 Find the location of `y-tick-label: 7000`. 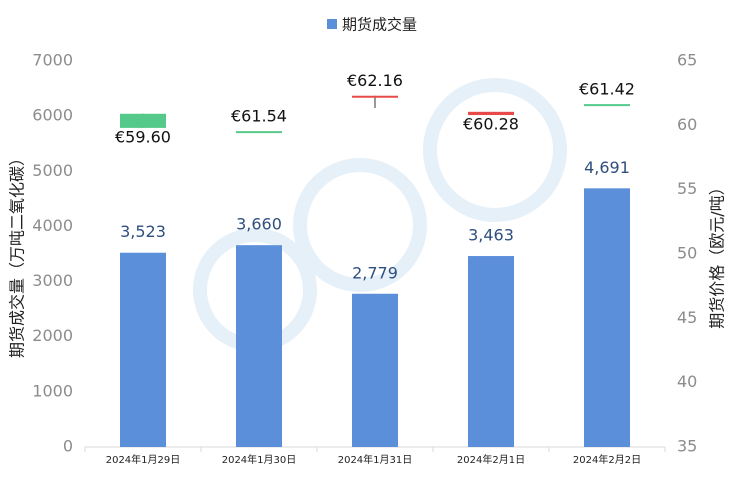

y-tick-label: 7000 is located at coordinates (52, 60).